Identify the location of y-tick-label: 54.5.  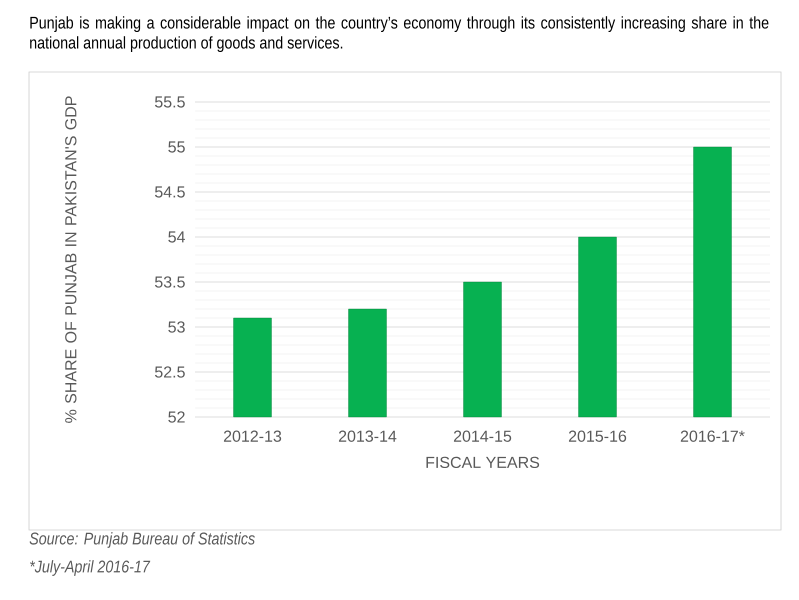
(169, 192).